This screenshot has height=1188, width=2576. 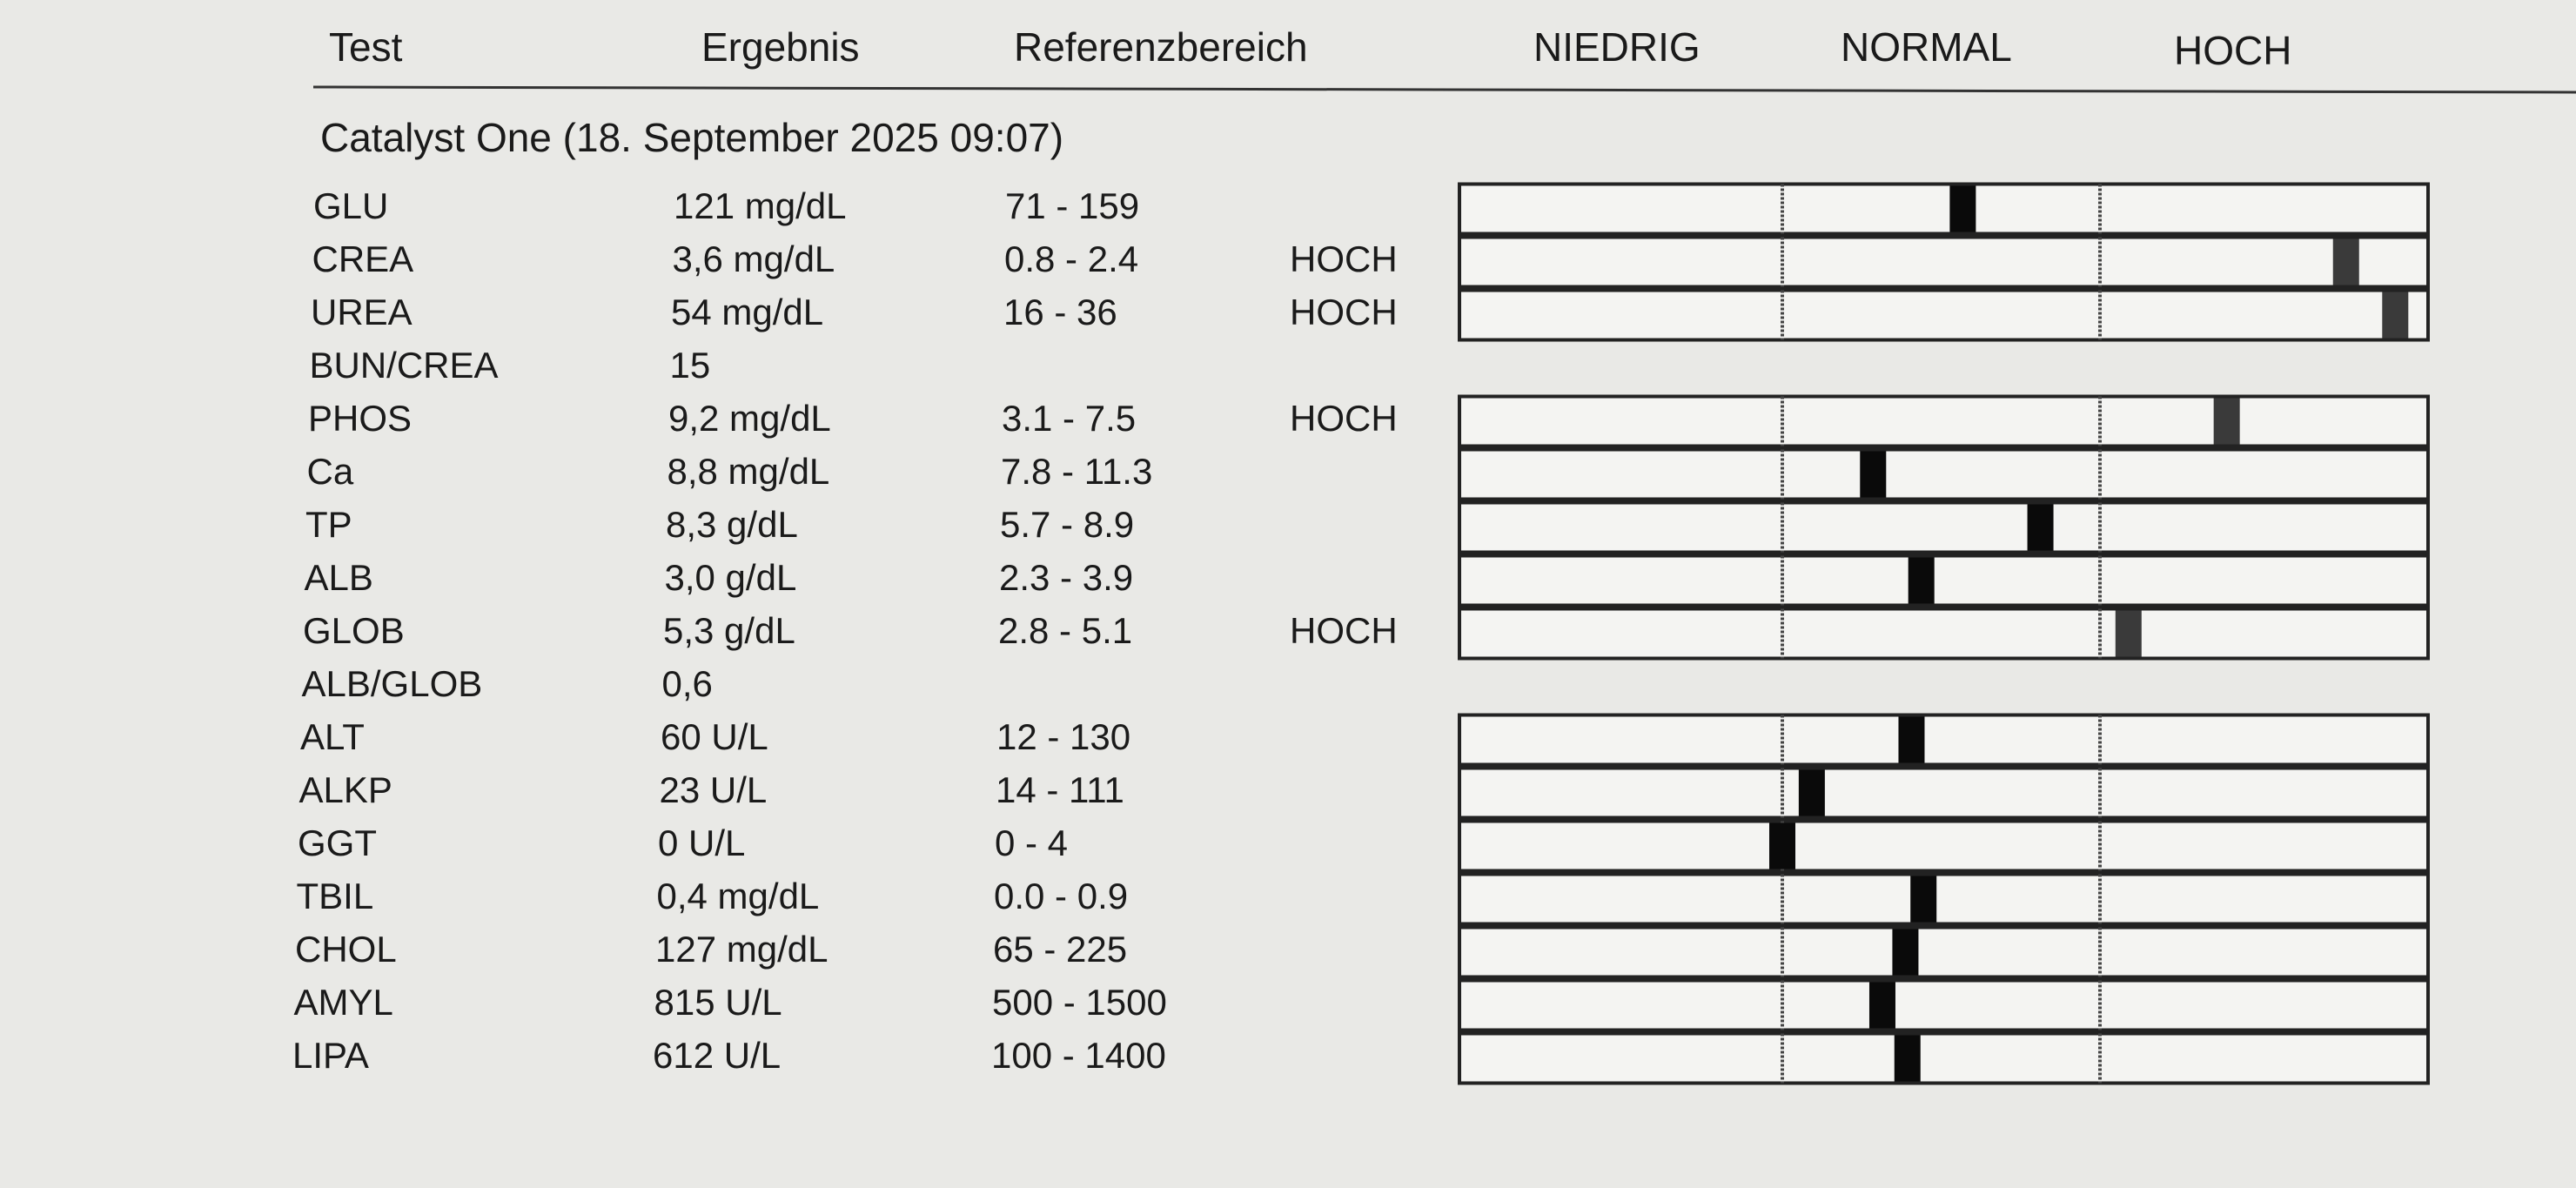 I want to click on reference-range: 500 - 1500, so click(x=1079, y=1002).